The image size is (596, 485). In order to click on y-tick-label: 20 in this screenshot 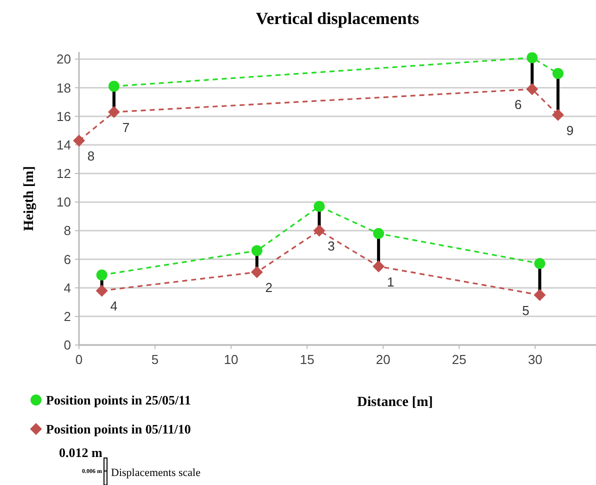, I will do `click(63, 59)`.